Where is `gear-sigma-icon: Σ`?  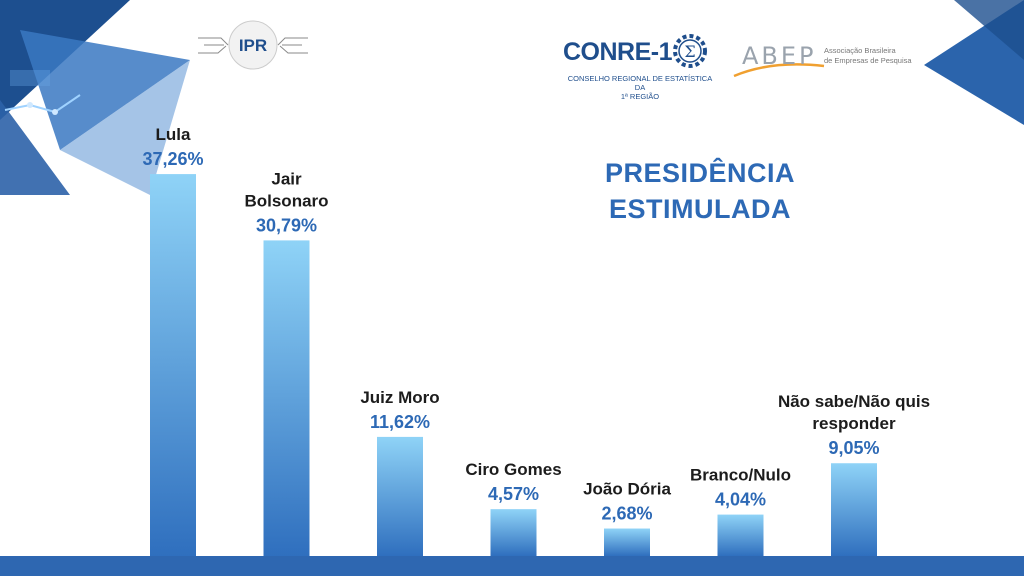 gear-sigma-icon: Σ is located at coordinates (690, 51).